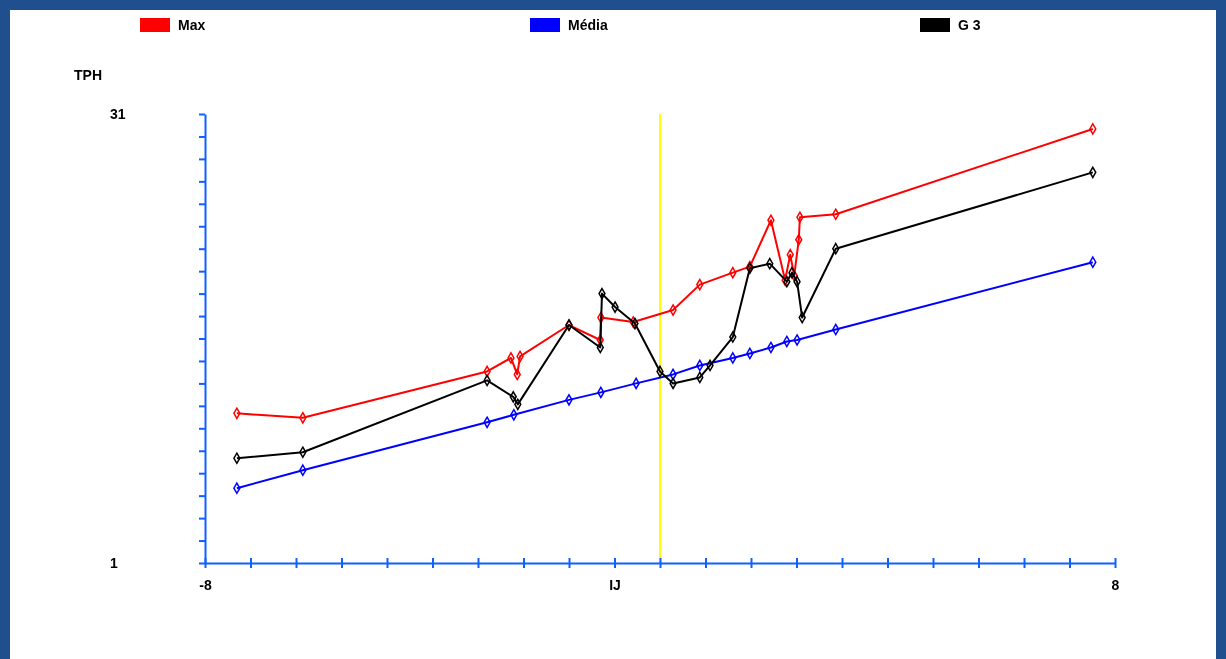 This screenshot has width=1226, height=659. I want to click on legend-label: Max, so click(192, 25).